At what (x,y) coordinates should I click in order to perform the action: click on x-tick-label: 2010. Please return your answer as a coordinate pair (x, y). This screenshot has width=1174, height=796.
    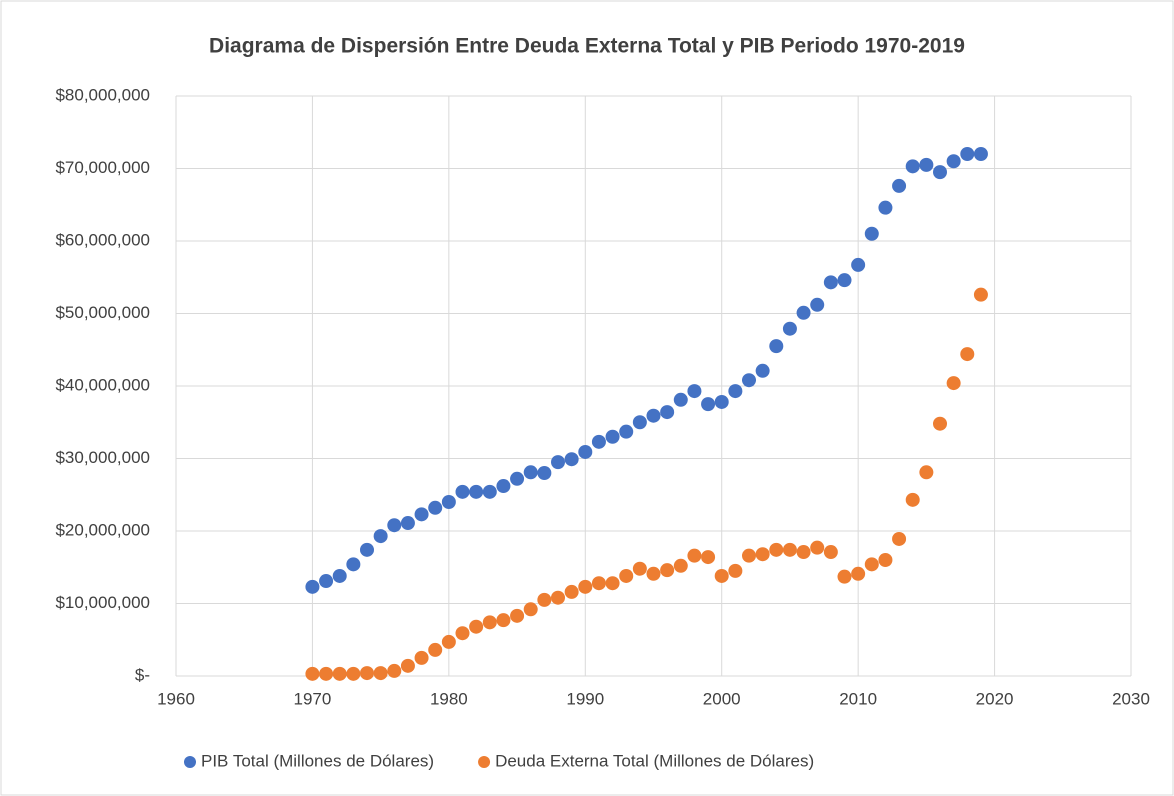
    Looking at the image, I should click on (858, 698).